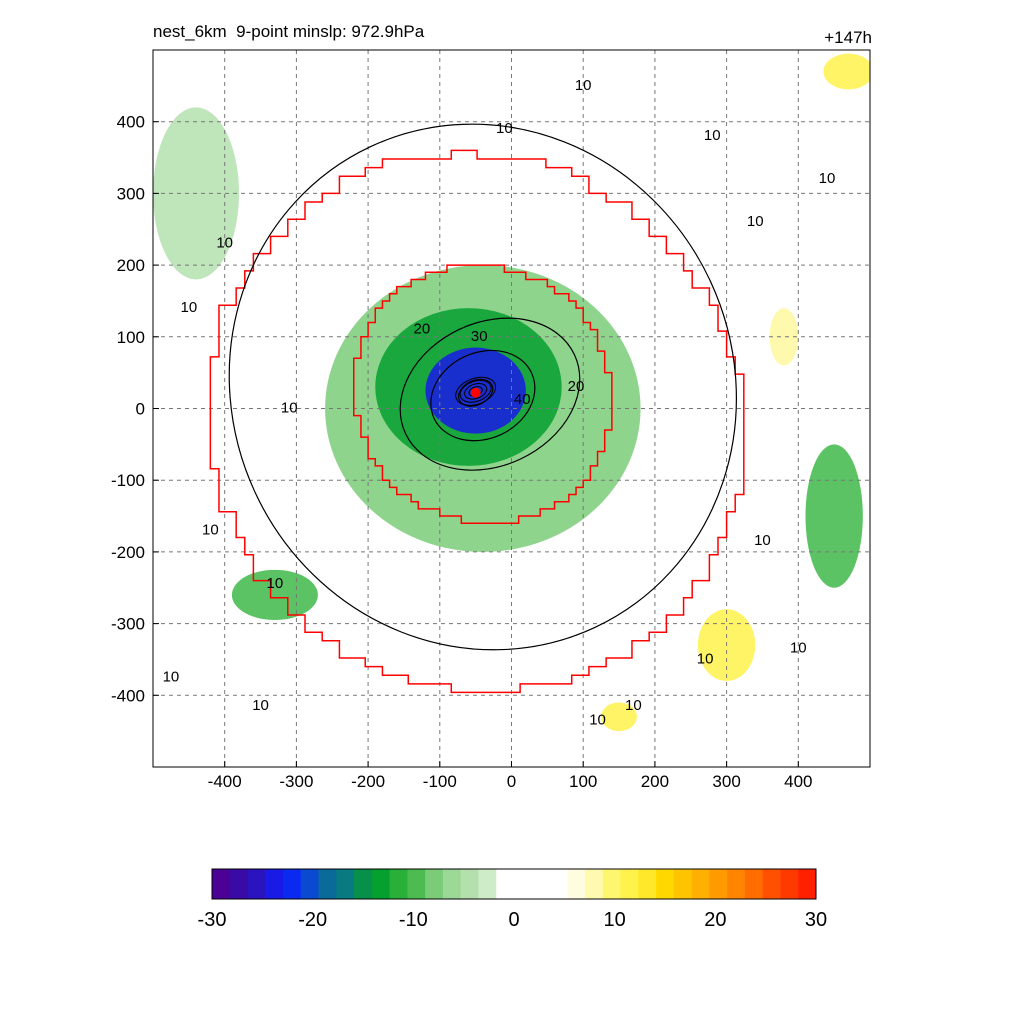 Image resolution: width=1024 pixels, height=1024 pixels. I want to click on y-tick-label: -100, so click(128, 480).